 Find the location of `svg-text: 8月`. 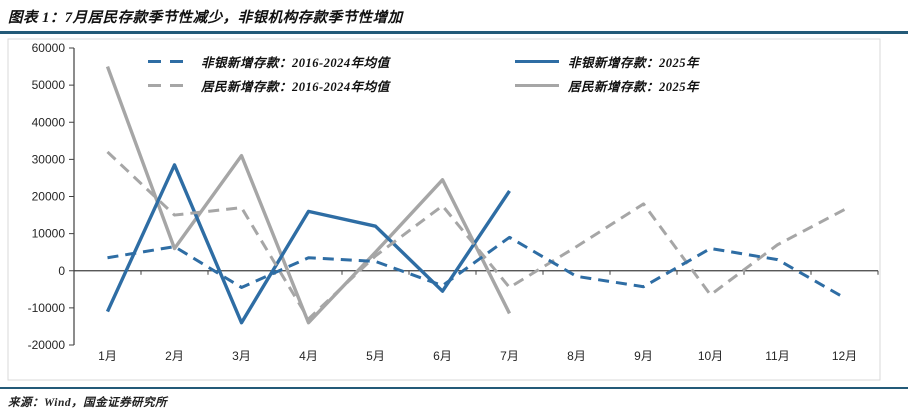

svg-text: 8月 is located at coordinates (576, 356).